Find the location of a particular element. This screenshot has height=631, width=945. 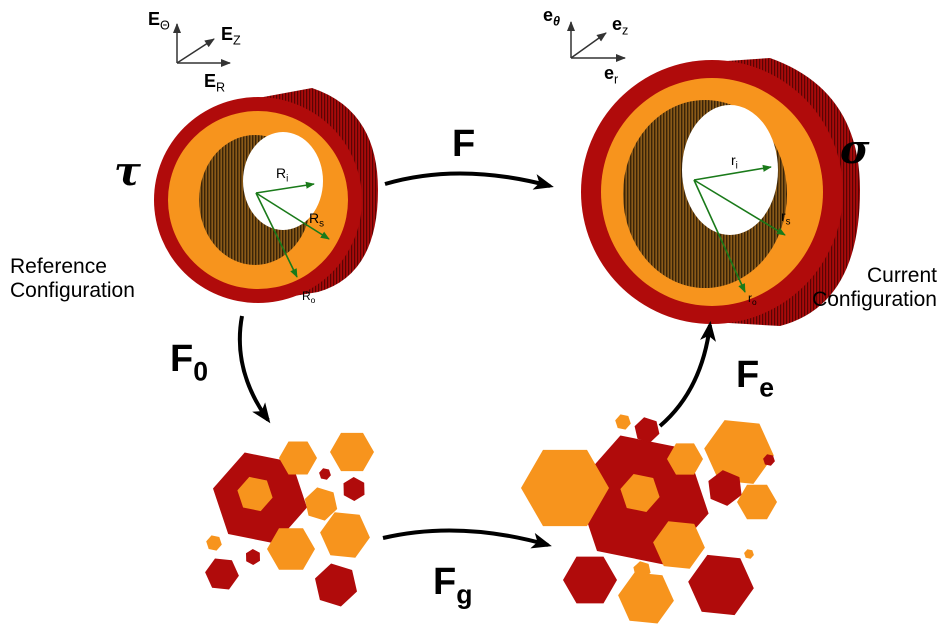

radius-label-r-i: ri is located at coordinates (734, 162).